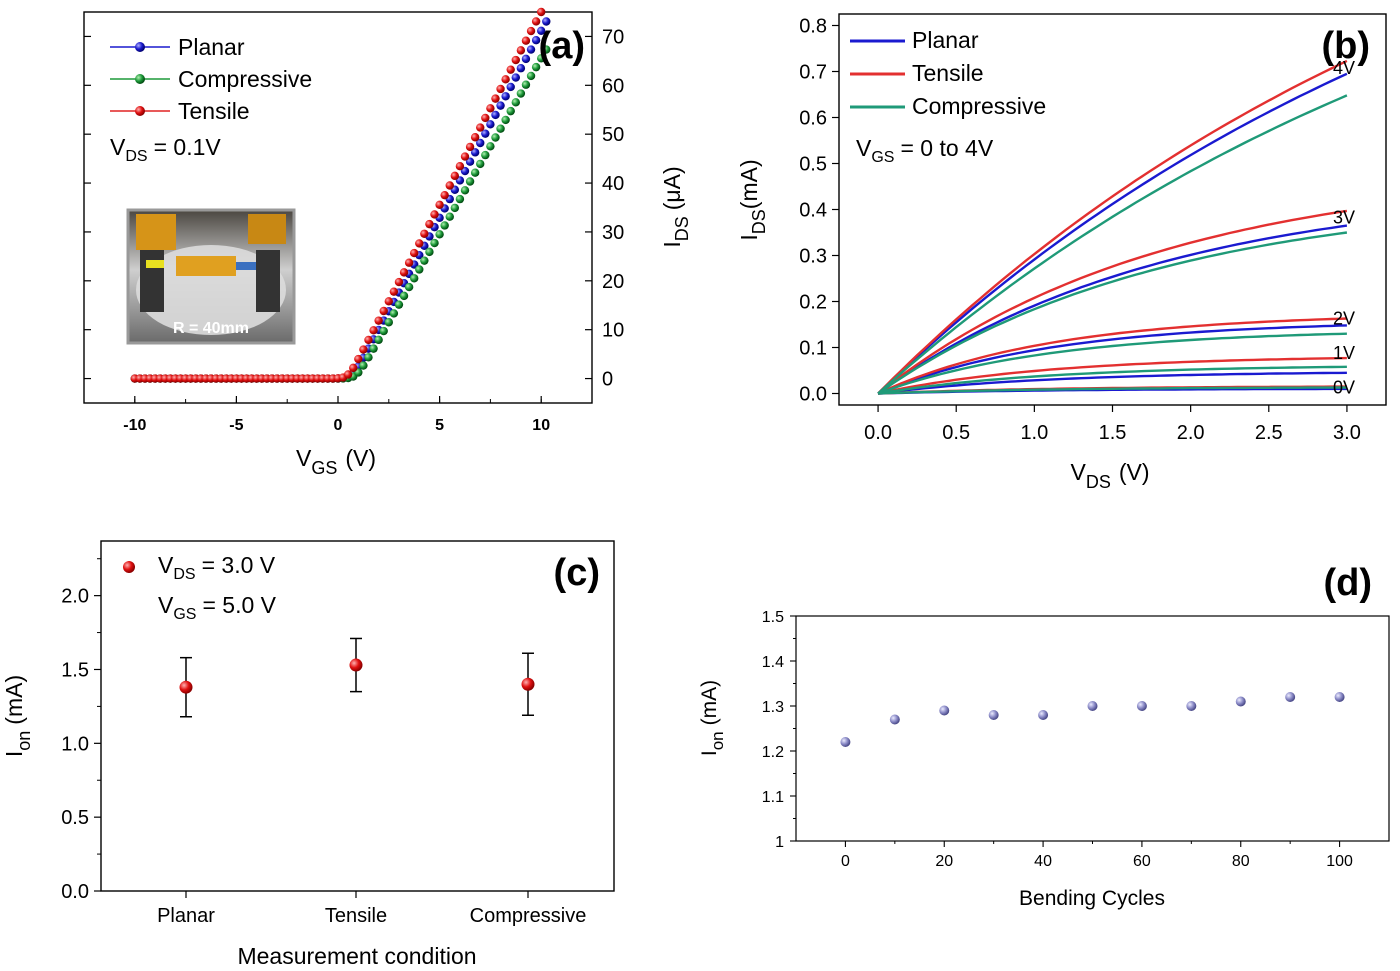 Image resolution: width=1400 pixels, height=971 pixels. I want to click on y-tick-label: 1, so click(779, 842).